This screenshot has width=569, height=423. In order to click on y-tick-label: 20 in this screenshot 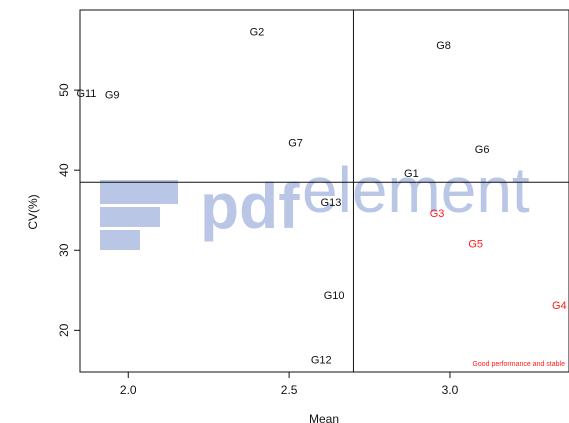, I will do `click(64, 330)`.